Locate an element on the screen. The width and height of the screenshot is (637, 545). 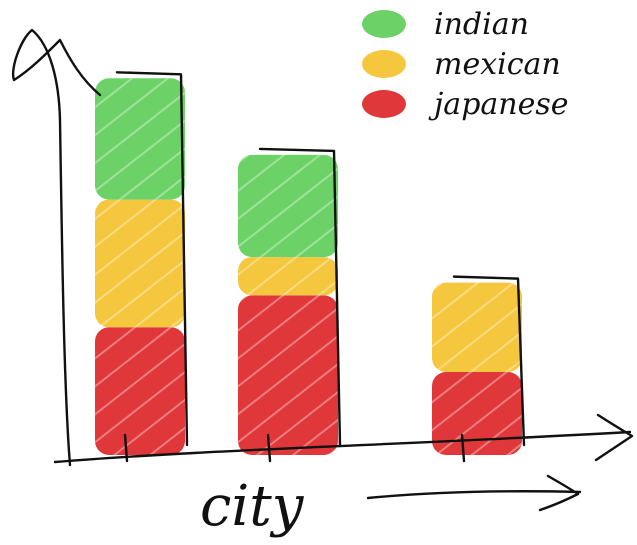
legend-label-japanese: japanese is located at coordinates (498, 104).